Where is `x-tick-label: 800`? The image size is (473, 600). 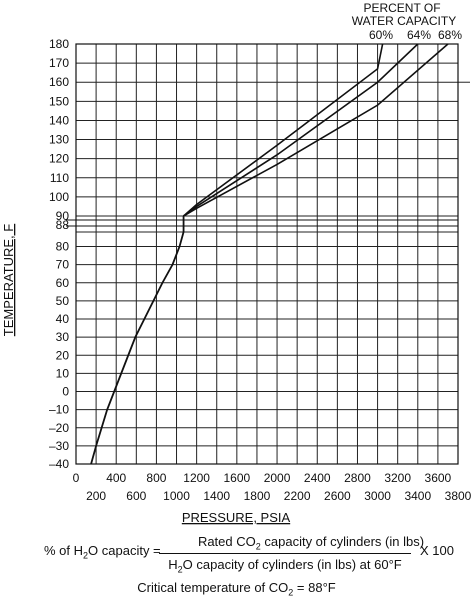 x-tick-label: 800 is located at coordinates (156, 478).